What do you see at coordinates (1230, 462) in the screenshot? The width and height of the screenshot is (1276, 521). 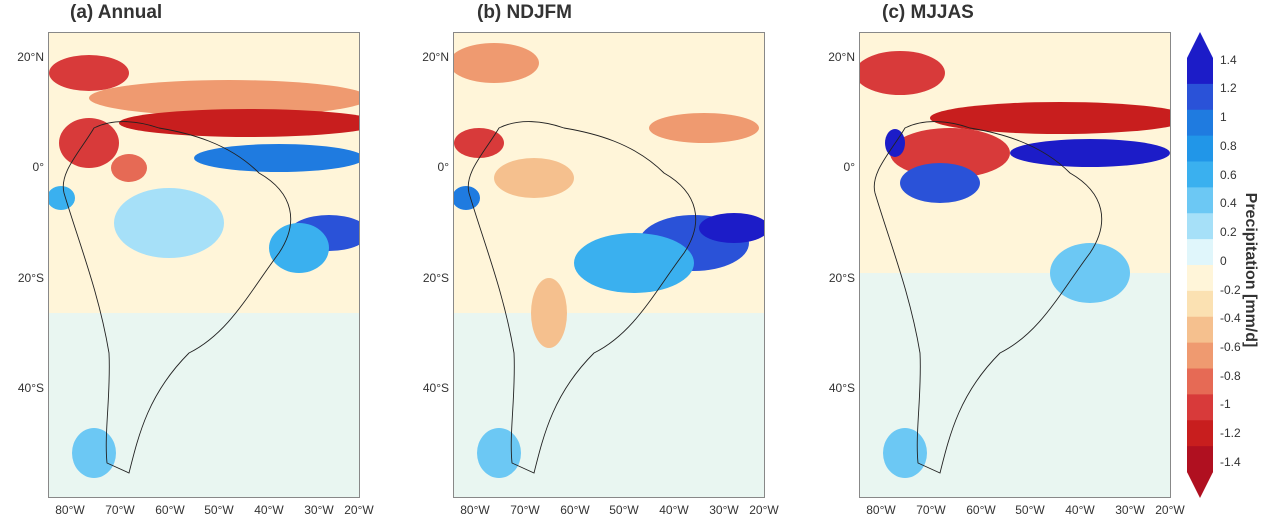 I see `colorbar-tick: -1.4` at bounding box center [1230, 462].